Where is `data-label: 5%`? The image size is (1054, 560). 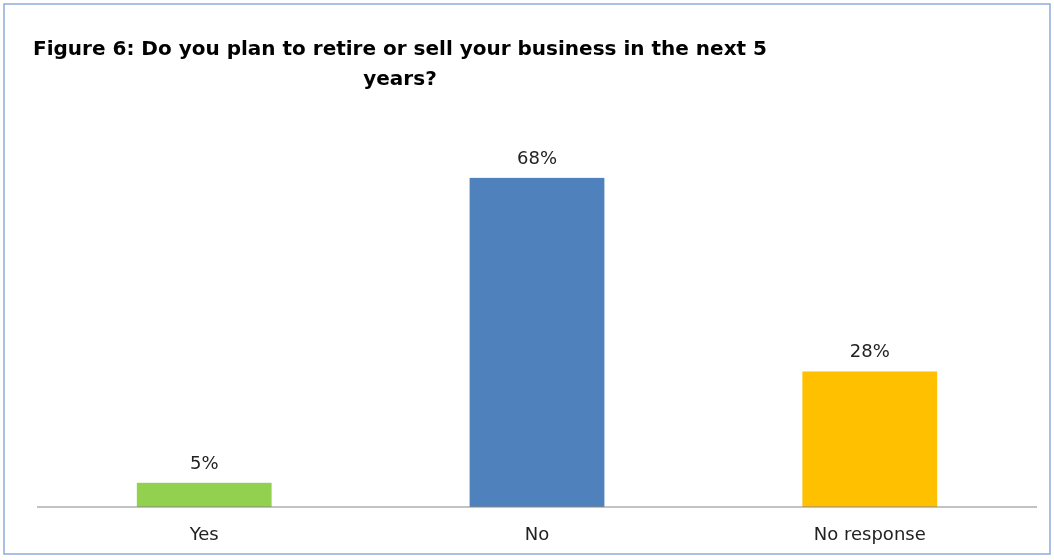
data-label: 5% is located at coordinates (204, 462).